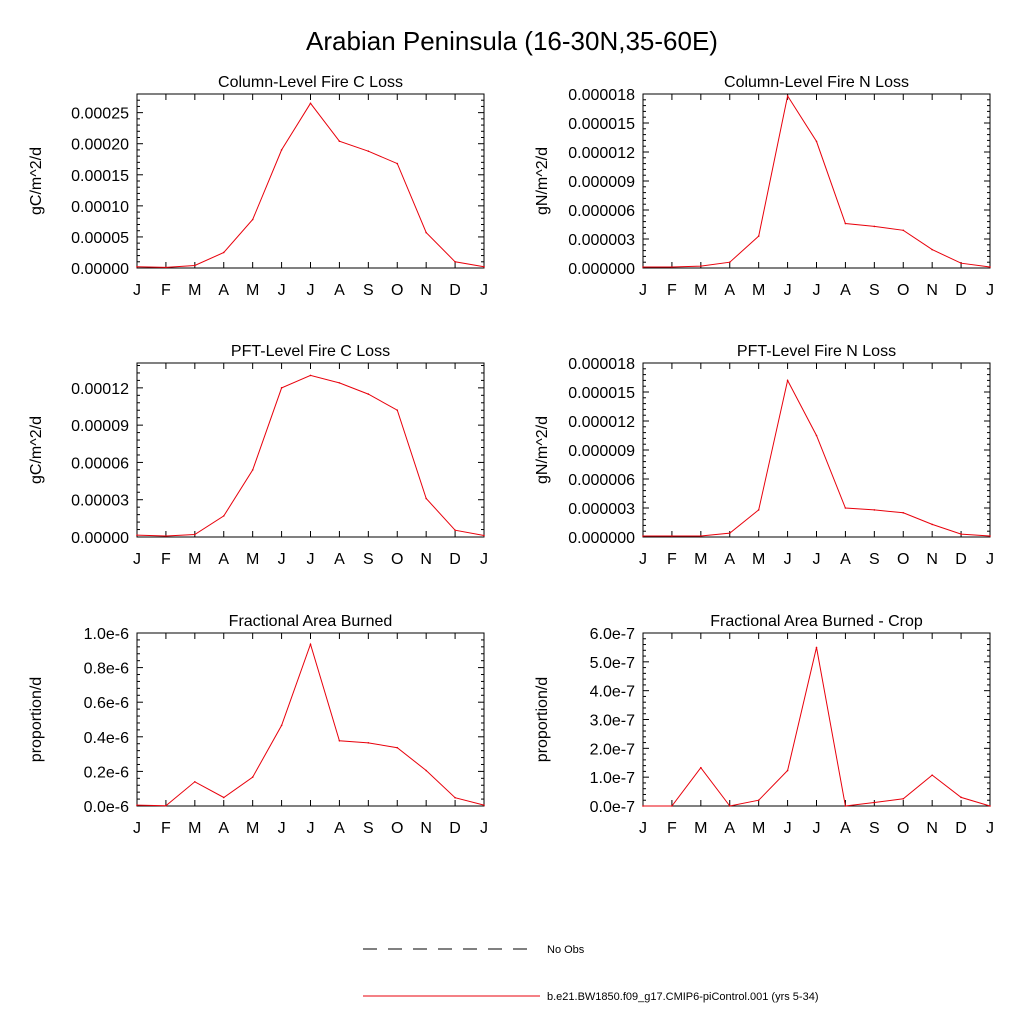 The width and height of the screenshot is (1024, 1024). Describe the element at coordinates (106, 669) in the screenshot. I see `y-tick-label: 0.8e-6` at that location.